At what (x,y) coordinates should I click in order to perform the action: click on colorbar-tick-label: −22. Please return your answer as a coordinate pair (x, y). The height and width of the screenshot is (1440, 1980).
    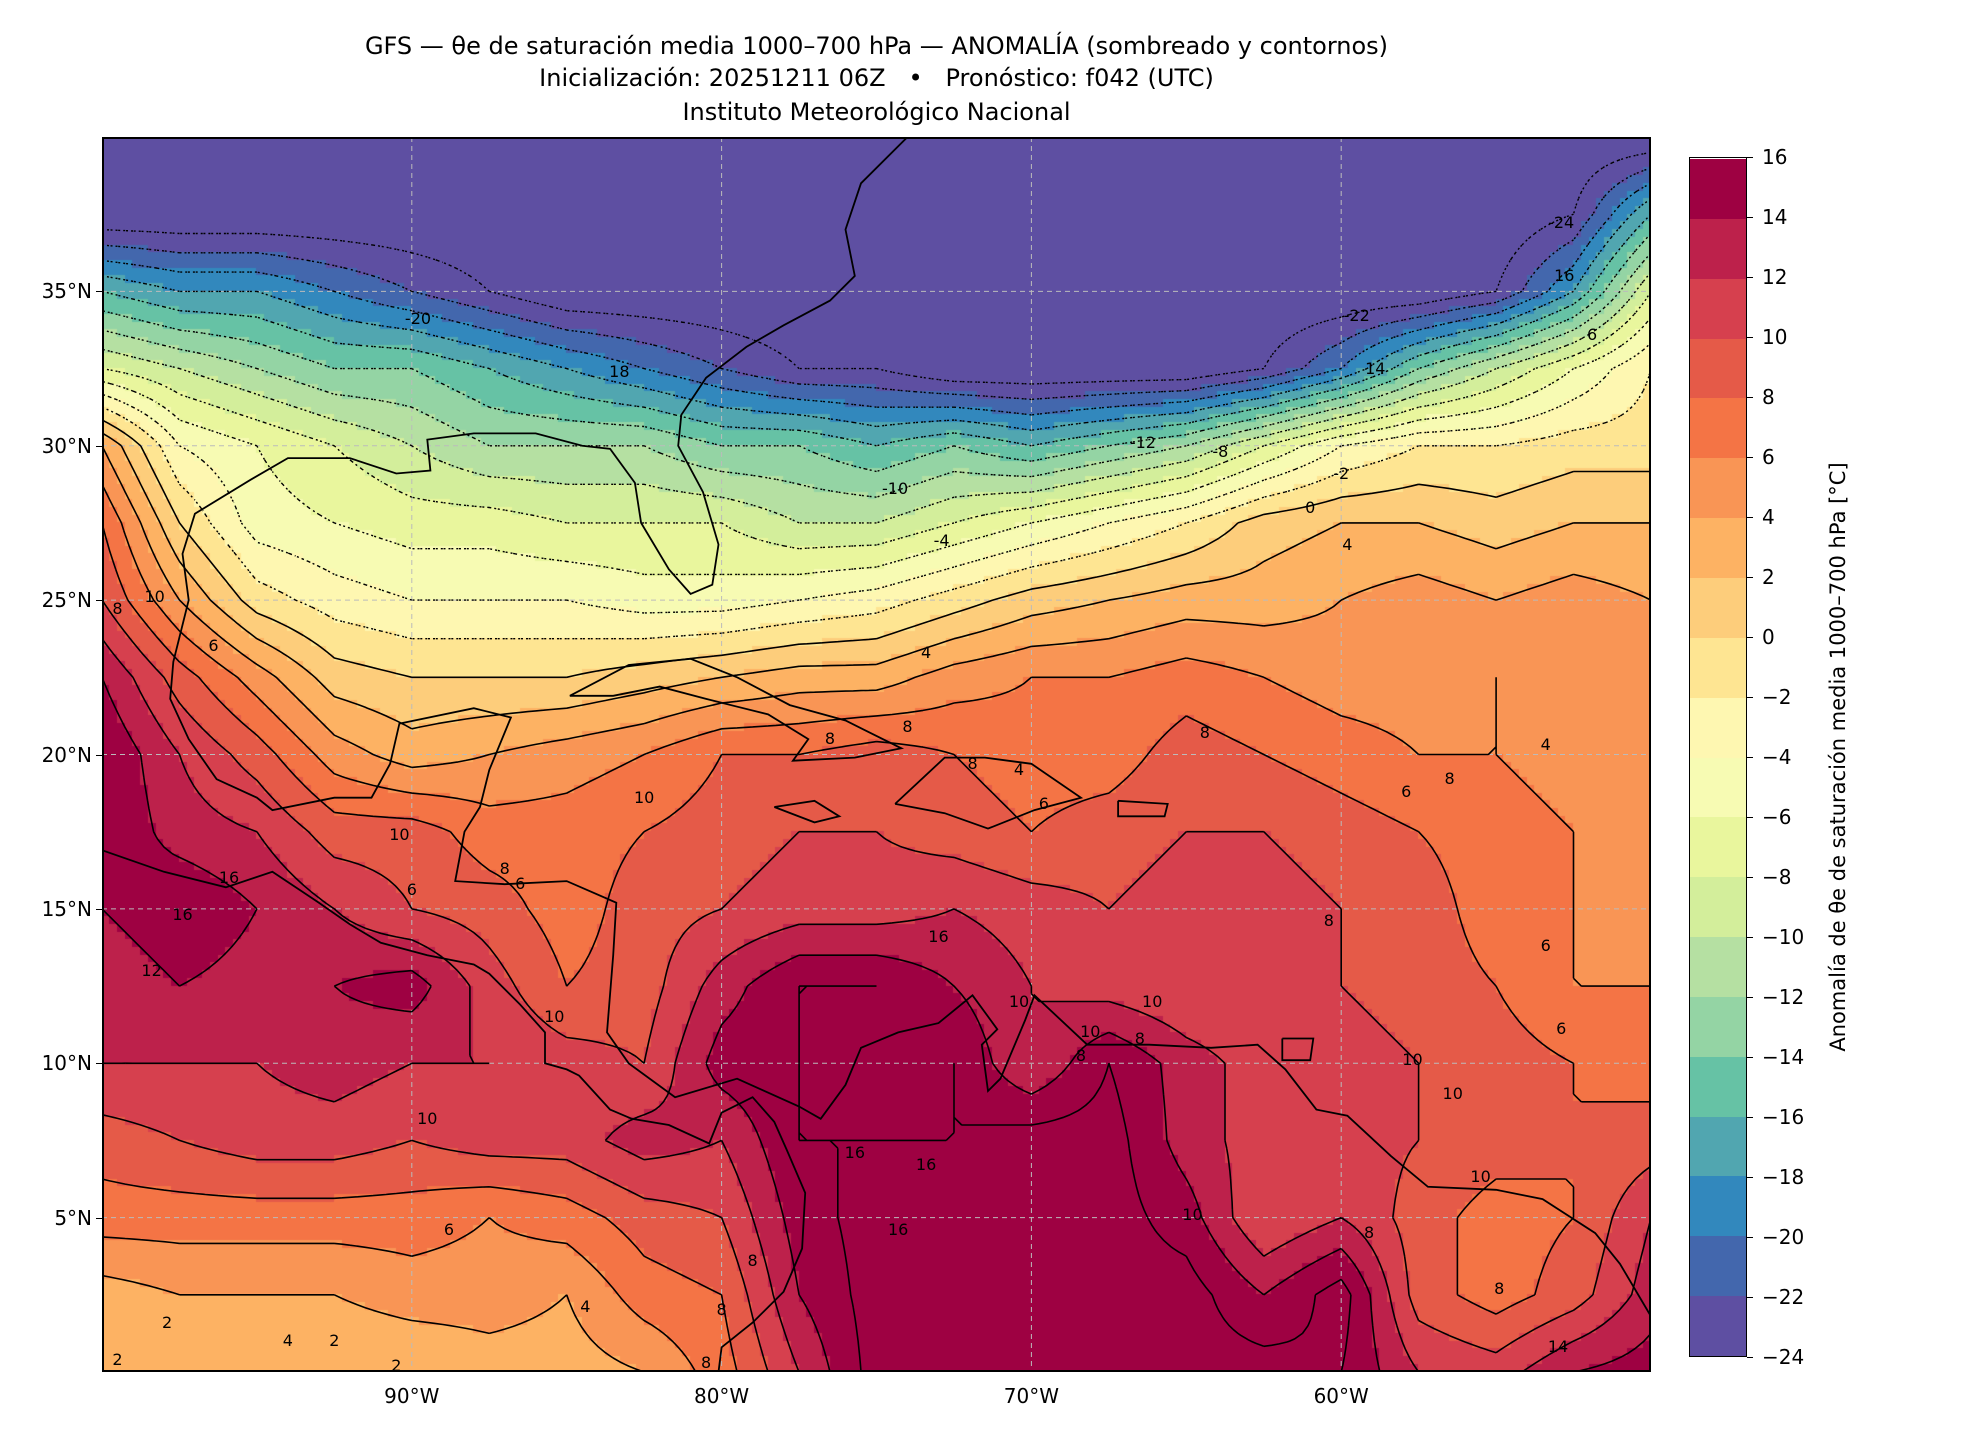
    Looking at the image, I should click on (1775, 1297).